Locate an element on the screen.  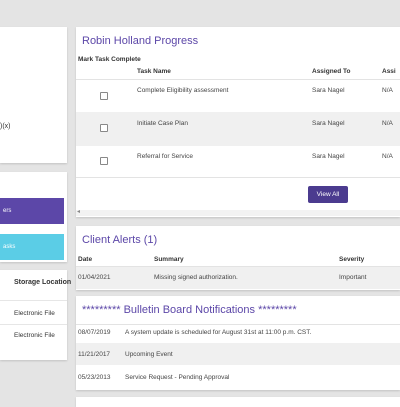
col-header-date: Date is located at coordinates (85, 259).